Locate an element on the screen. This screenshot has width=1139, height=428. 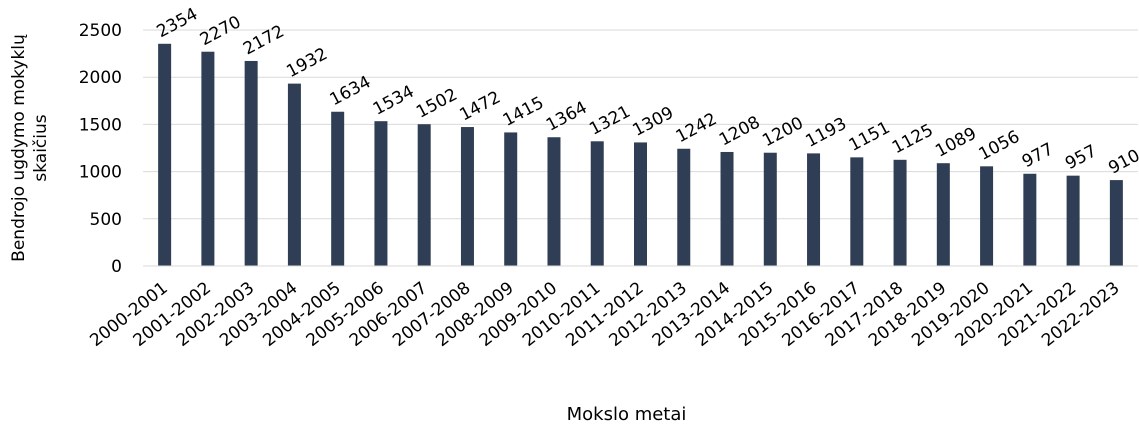
data-label: 2172 is located at coordinates (264, 40).